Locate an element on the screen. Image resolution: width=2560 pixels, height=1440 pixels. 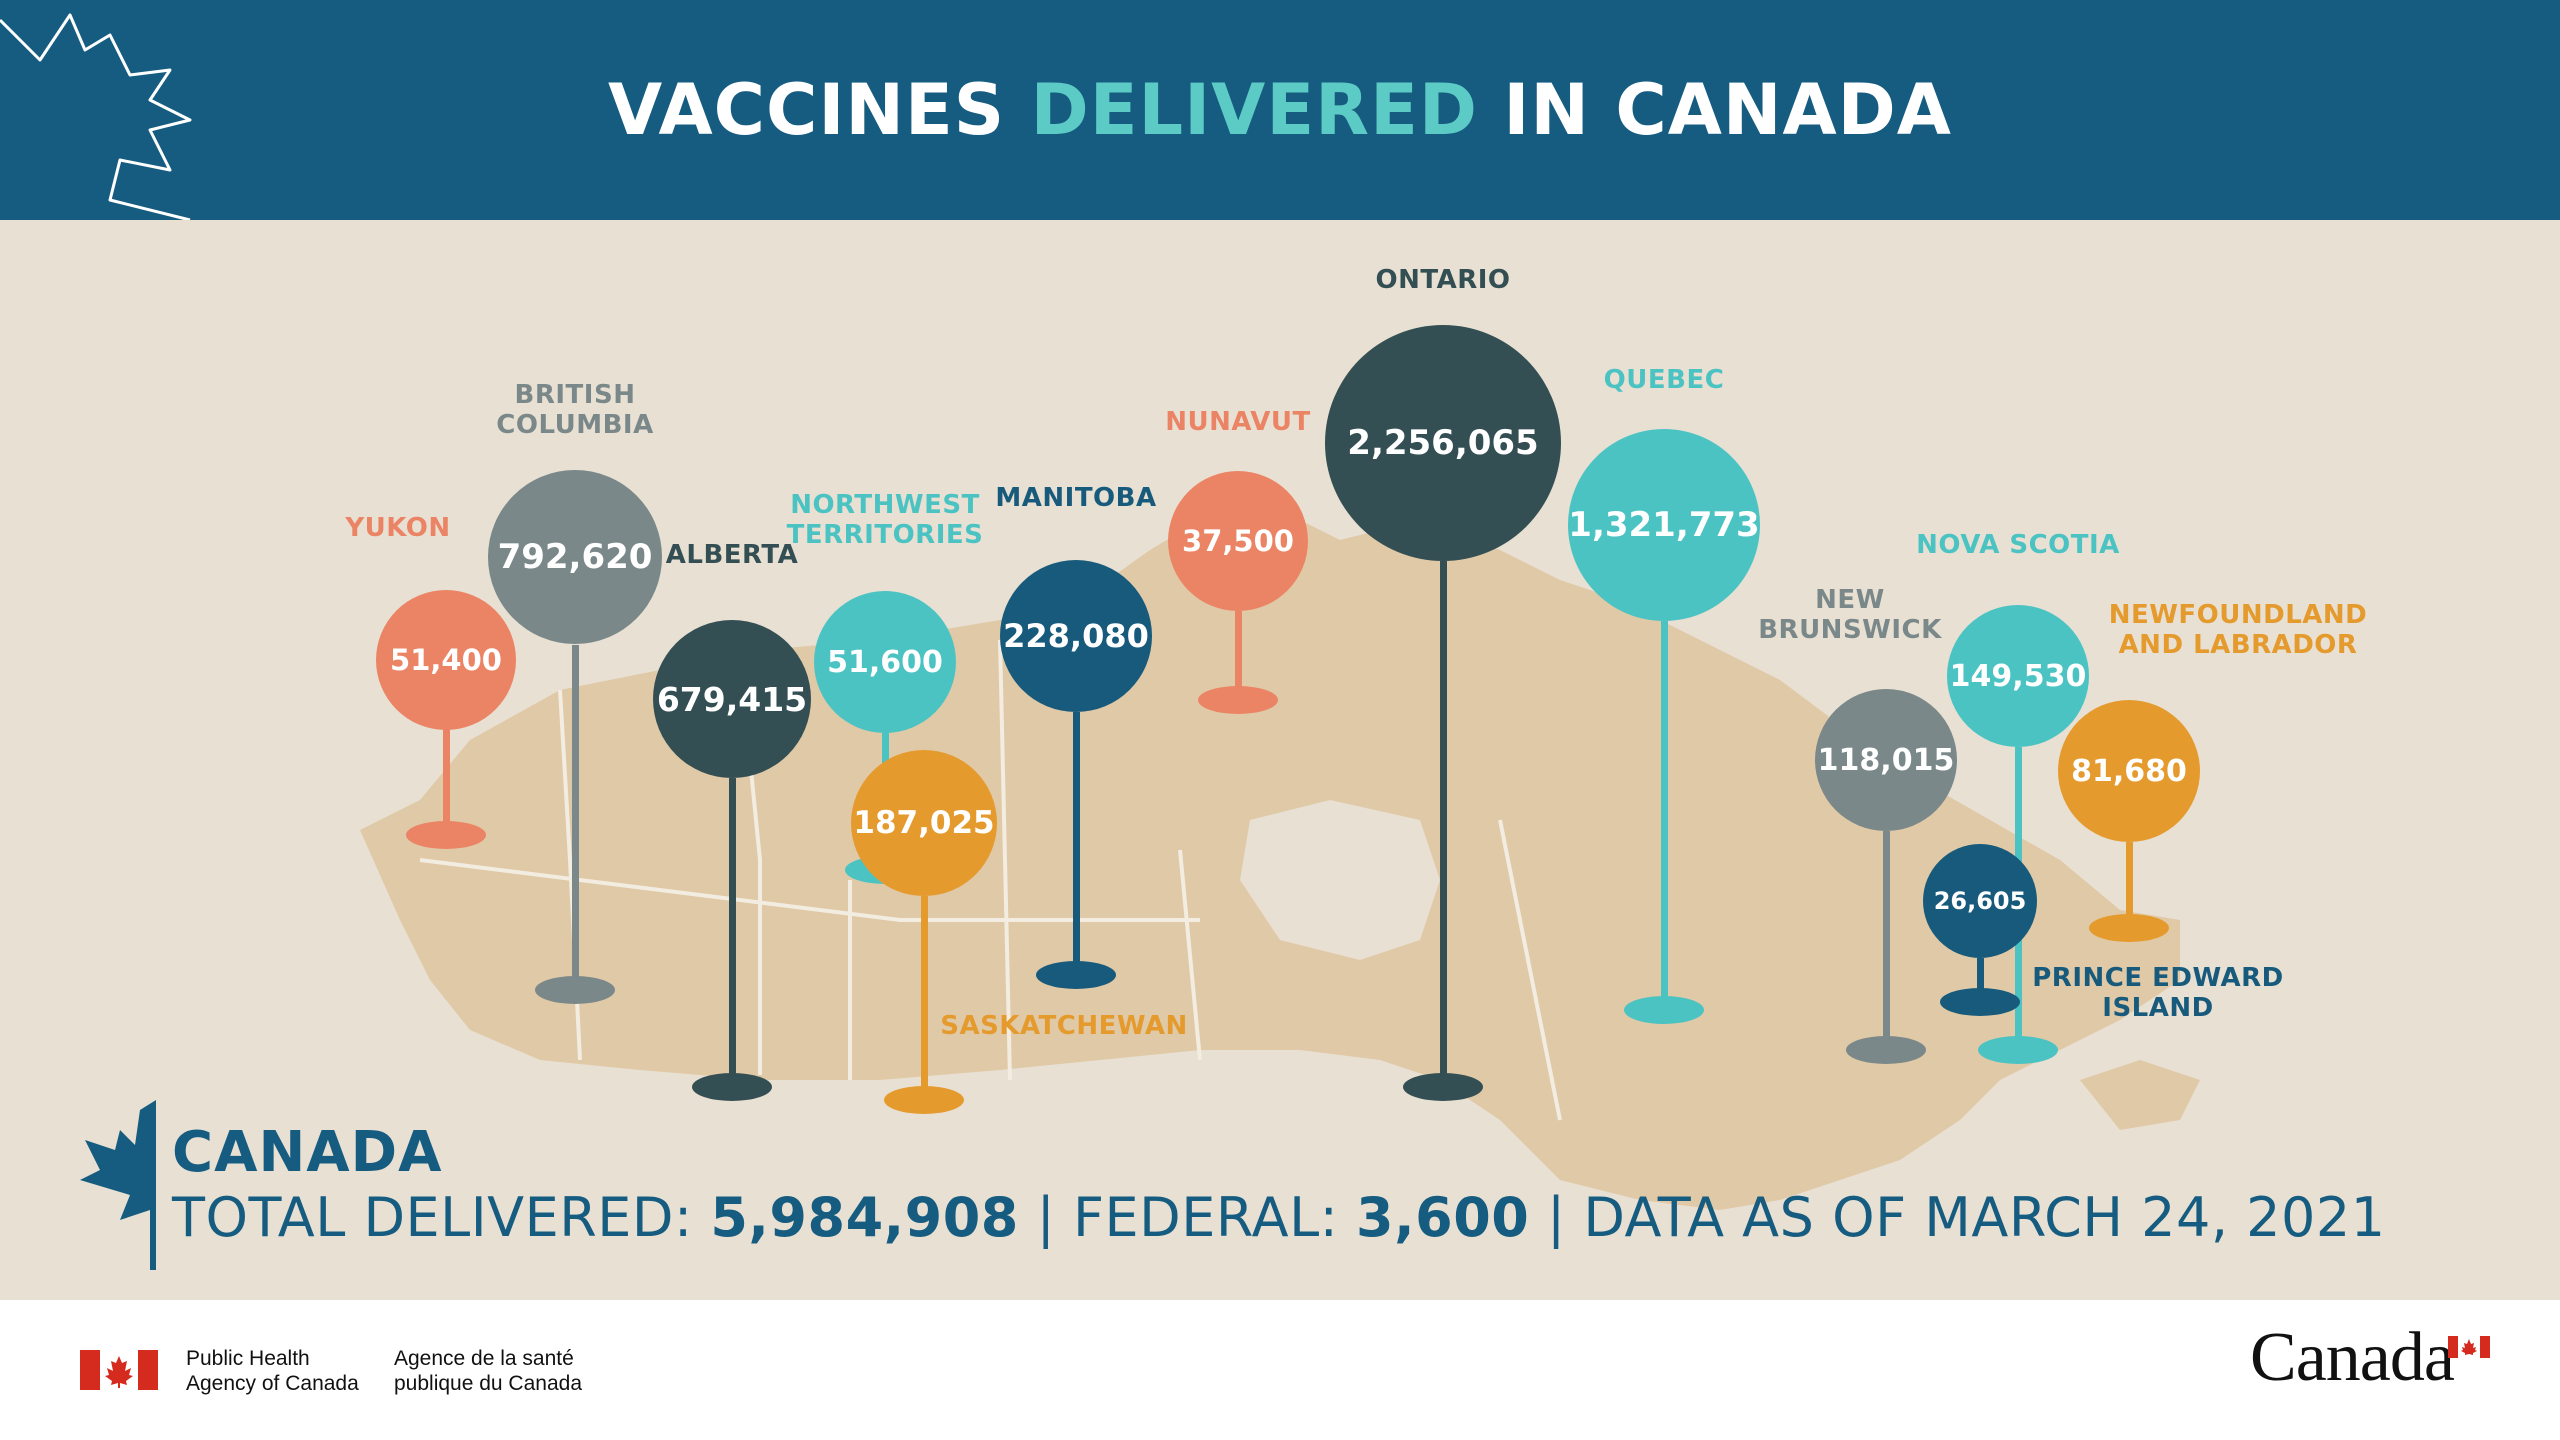
pin-value: 228,080 is located at coordinates (1076, 636).